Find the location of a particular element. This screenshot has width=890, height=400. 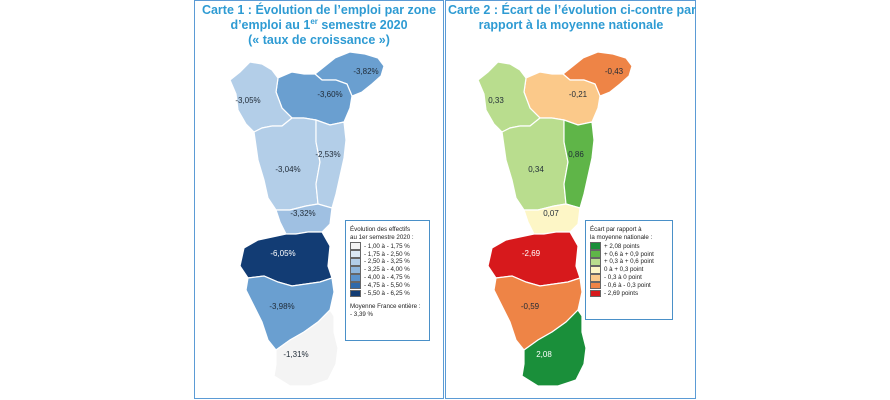

map-left-zone-label-mulhouse: -3,98% is located at coordinates (281, 306).